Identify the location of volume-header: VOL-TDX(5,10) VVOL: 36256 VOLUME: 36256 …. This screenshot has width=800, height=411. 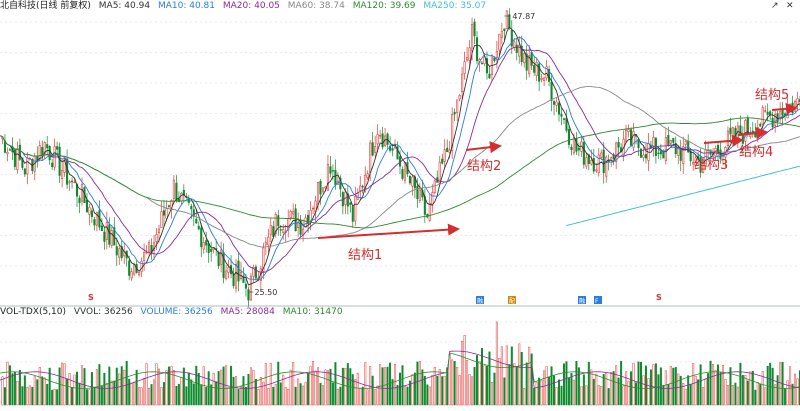
(174, 312).